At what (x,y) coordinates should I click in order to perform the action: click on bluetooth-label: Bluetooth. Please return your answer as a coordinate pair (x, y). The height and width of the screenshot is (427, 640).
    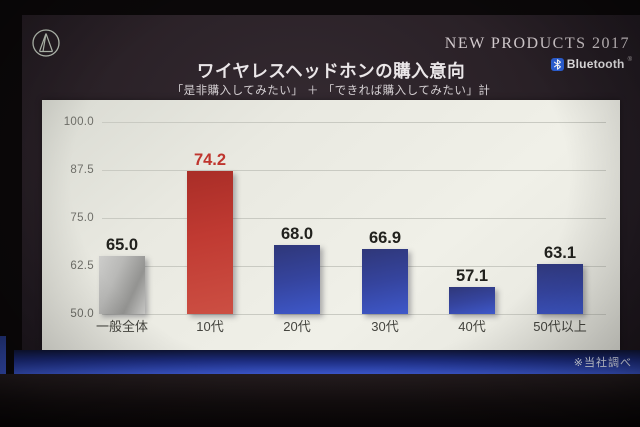
    Looking at the image, I should click on (595, 64).